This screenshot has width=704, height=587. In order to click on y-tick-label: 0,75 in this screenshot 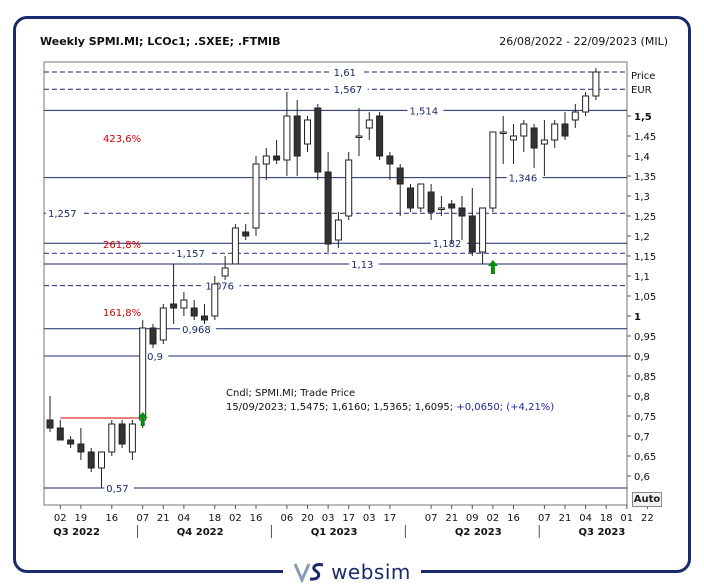, I will do `click(645, 417)`.